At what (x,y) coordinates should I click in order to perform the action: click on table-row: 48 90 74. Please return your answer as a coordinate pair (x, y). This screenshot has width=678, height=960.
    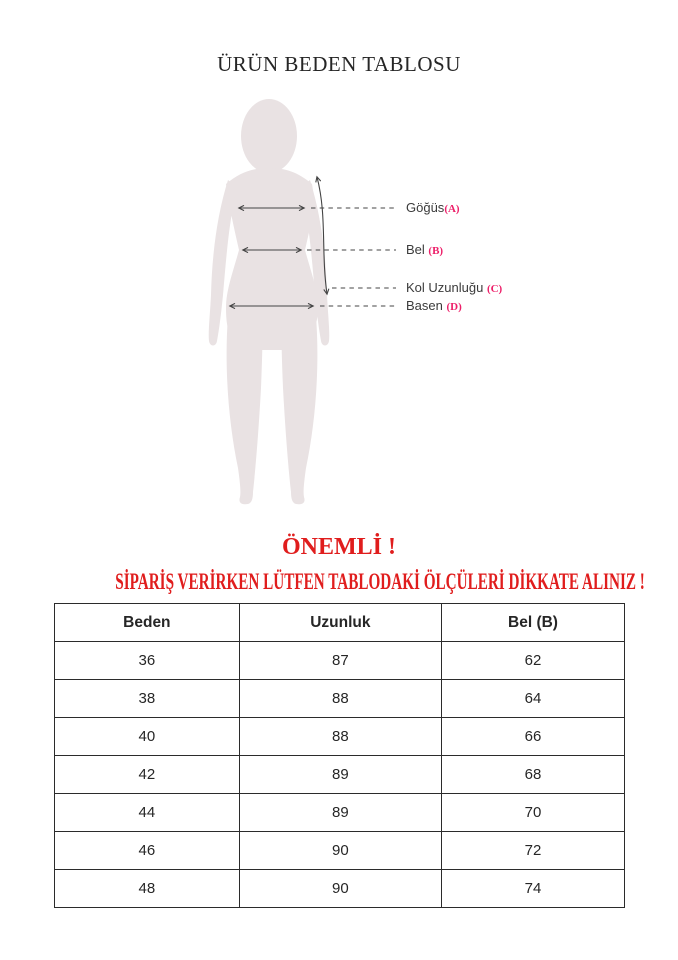
    Looking at the image, I should click on (340, 888).